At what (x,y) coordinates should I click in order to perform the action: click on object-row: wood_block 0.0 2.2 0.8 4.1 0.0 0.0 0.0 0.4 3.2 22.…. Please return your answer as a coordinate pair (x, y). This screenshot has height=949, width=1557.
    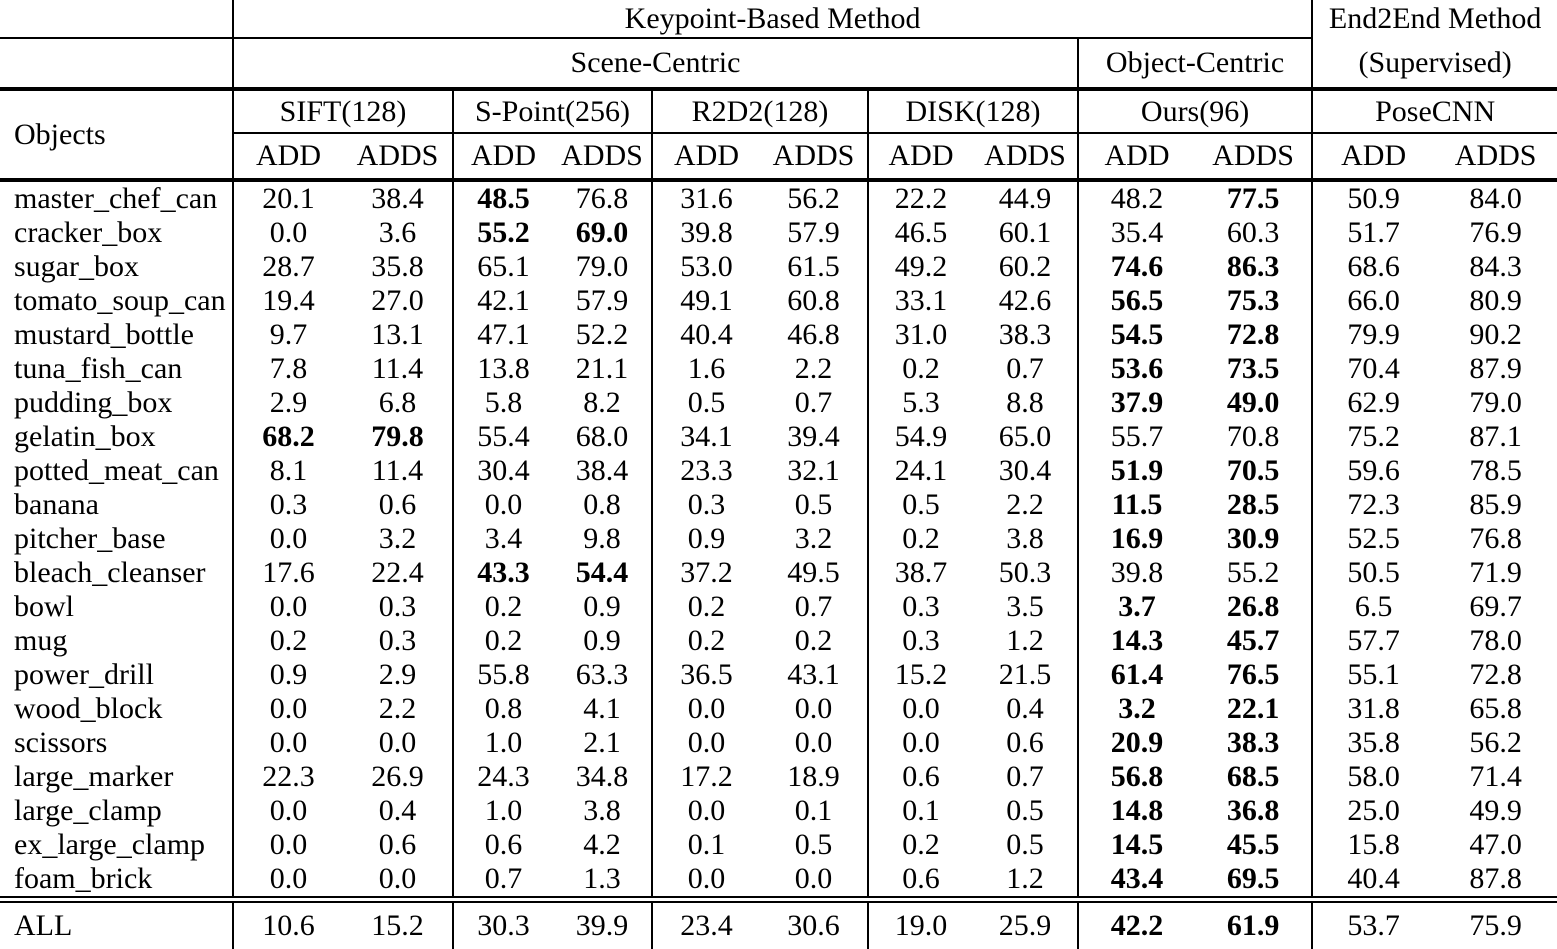
    Looking at the image, I should click on (778, 709).